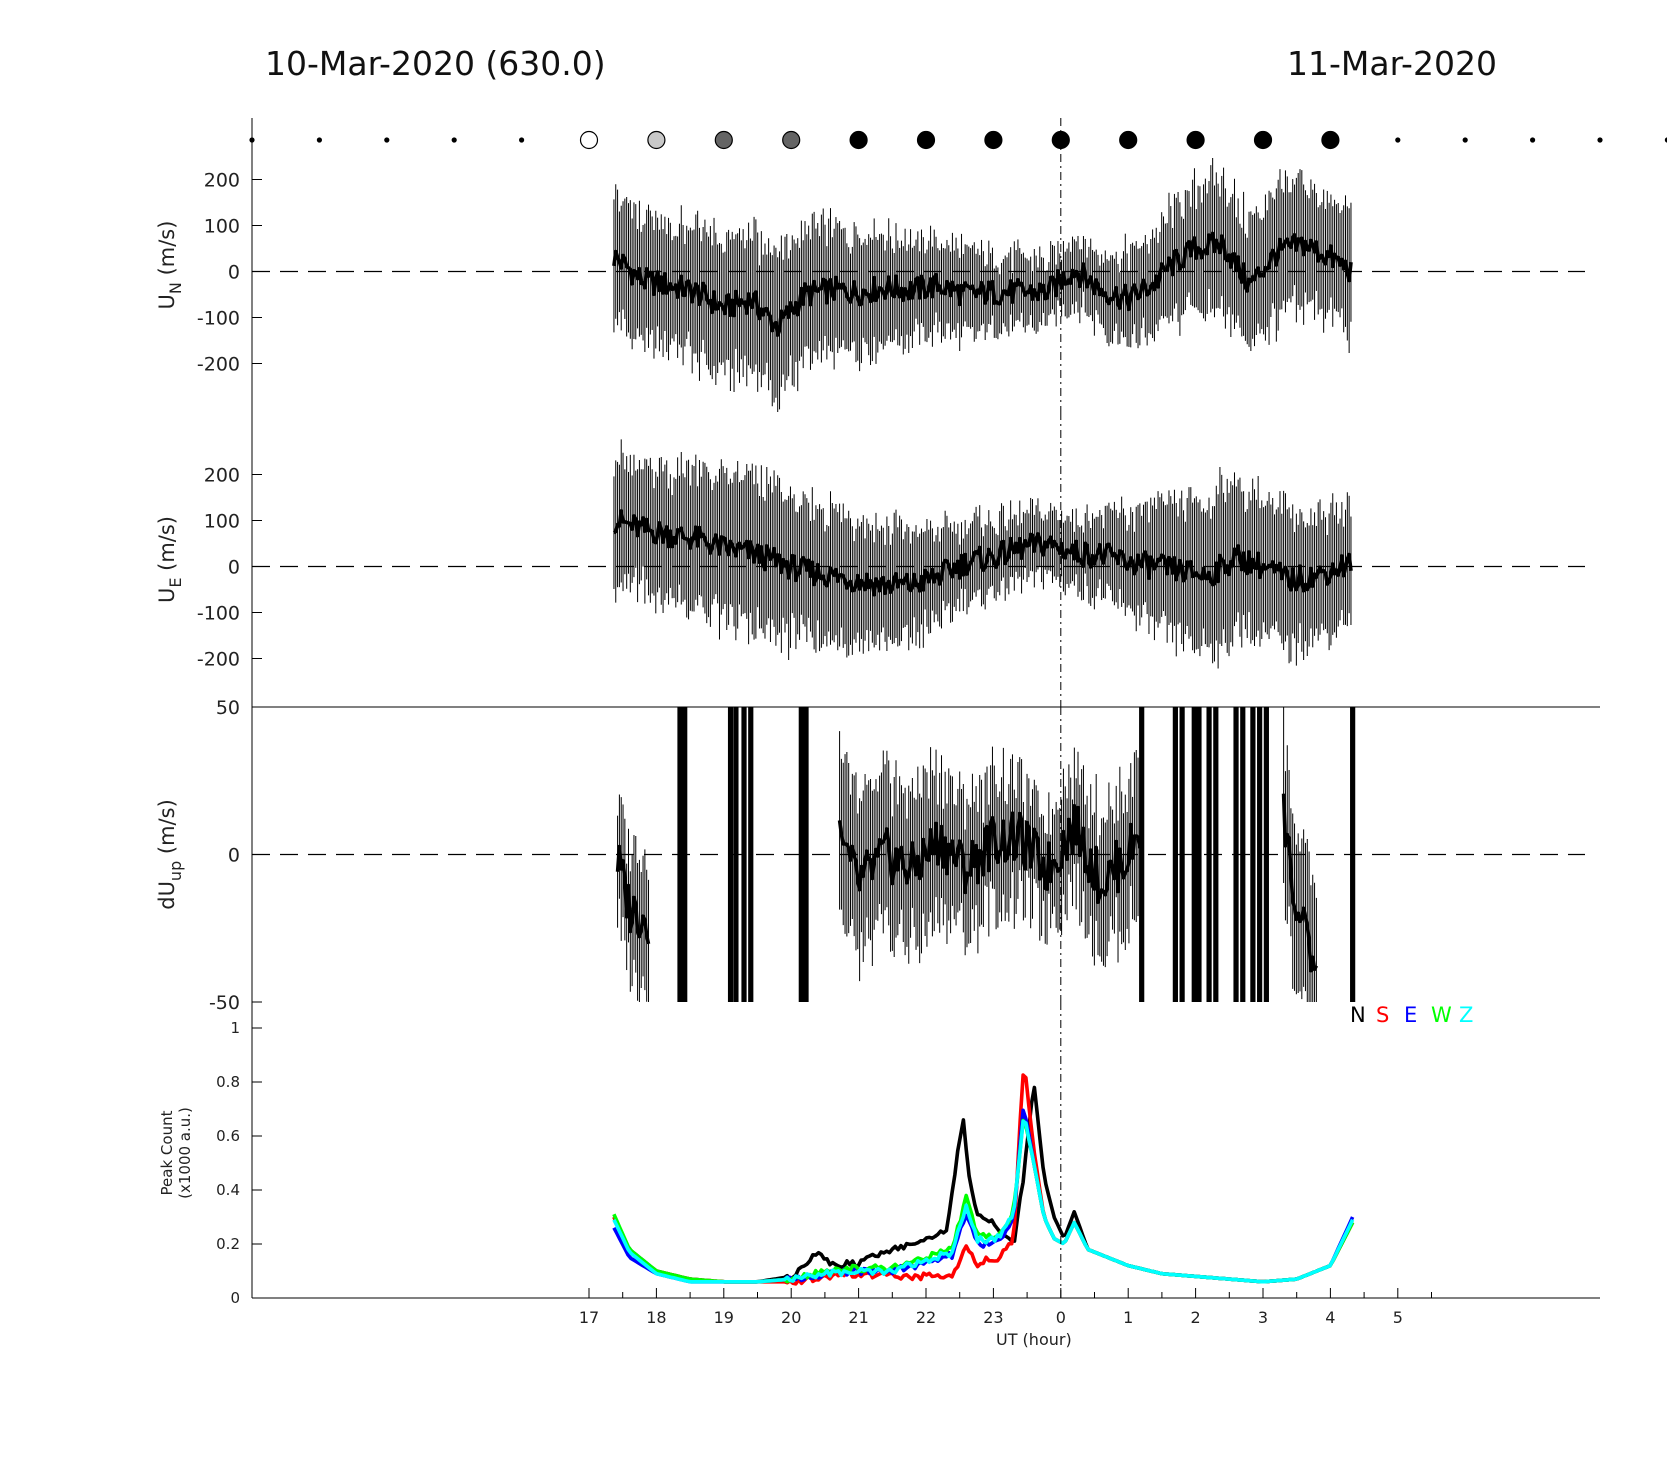  Describe the element at coordinates (958, 140) in the screenshot. I see `cloud-marker-row` at that location.